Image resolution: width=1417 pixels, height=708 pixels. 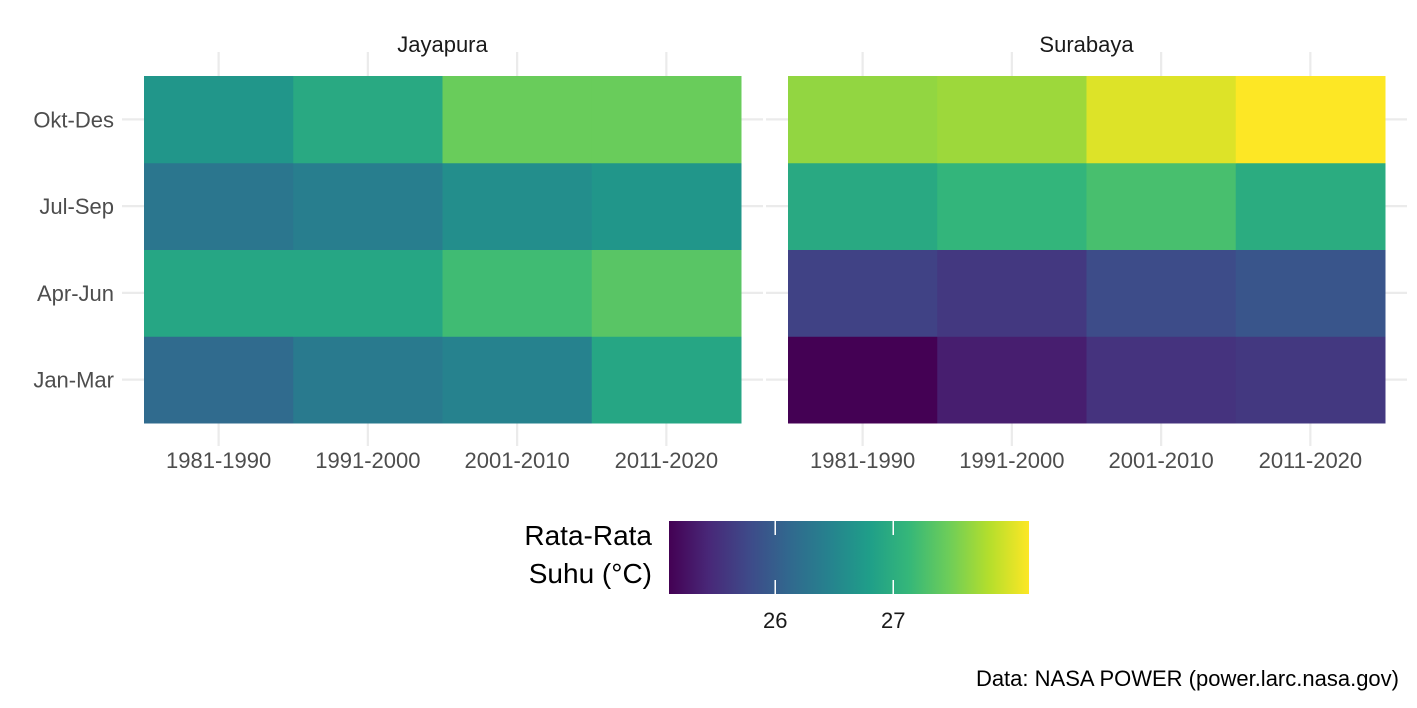 I want to click on legend-title-line-1: Rata-Rata, so click(x=588, y=535).